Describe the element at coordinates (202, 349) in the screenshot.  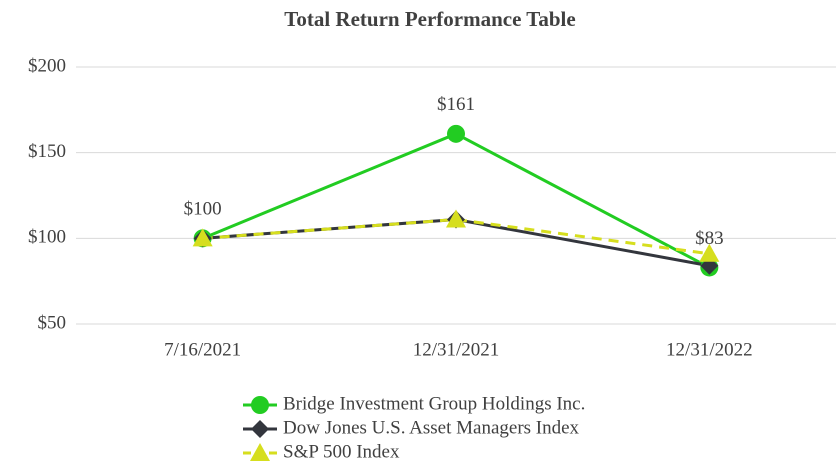
I see `x-tick-label: 7/16/2021` at that location.